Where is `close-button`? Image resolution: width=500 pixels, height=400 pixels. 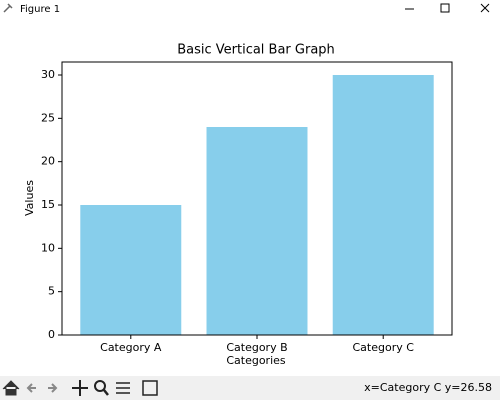
close-button is located at coordinates (485, 8).